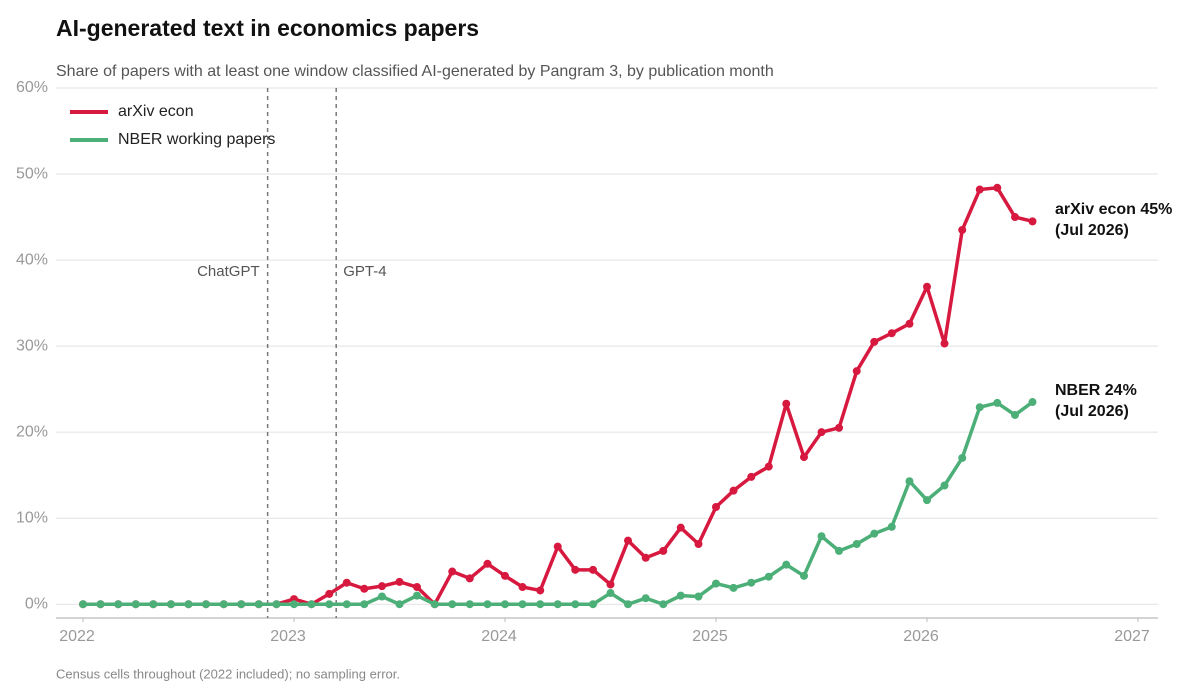 Image resolution: width=1200 pixels, height=695 pixels. Describe the element at coordinates (1132, 636) in the screenshot. I see `x-tick-label: 2027` at that location.